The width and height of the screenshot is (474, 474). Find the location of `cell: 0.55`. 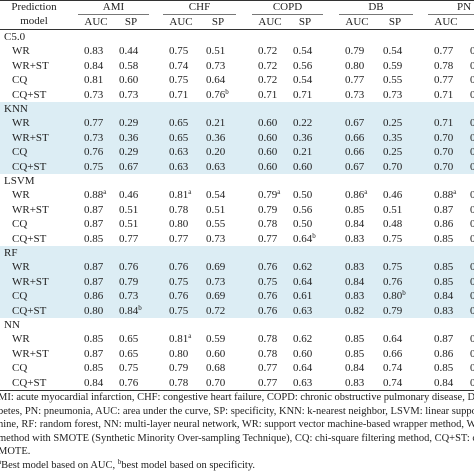

cell: 0.55 is located at coordinates (216, 224).